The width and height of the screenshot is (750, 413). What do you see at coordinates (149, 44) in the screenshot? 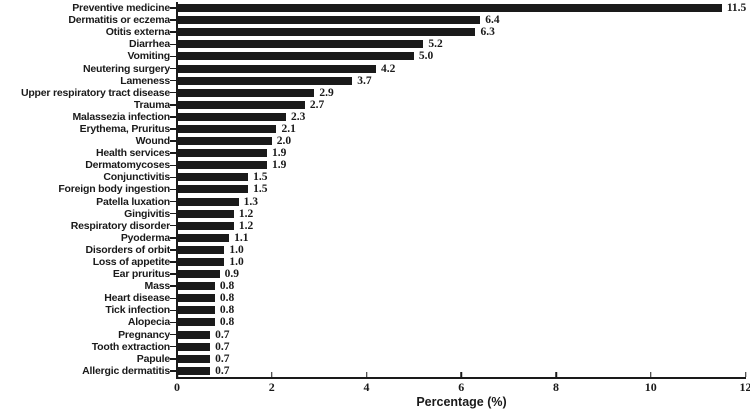
I see `category-label: Diarrhea` at bounding box center [149, 44].